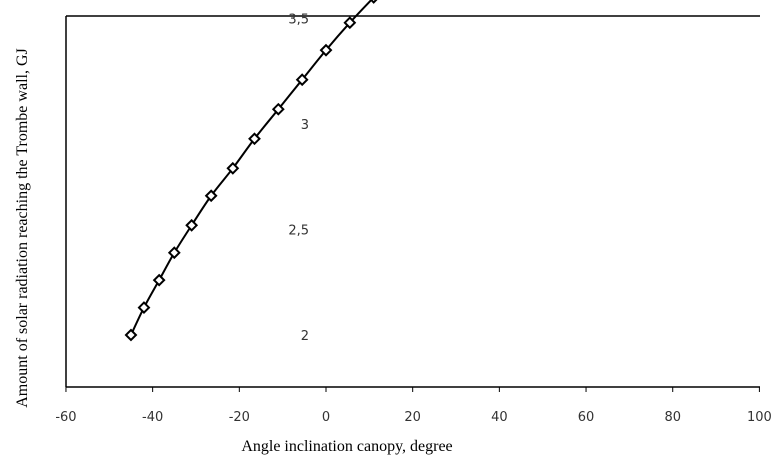 The height and width of the screenshot is (456, 774). What do you see at coordinates (672, 417) in the screenshot?
I see `x-tick-label: 80` at bounding box center [672, 417].